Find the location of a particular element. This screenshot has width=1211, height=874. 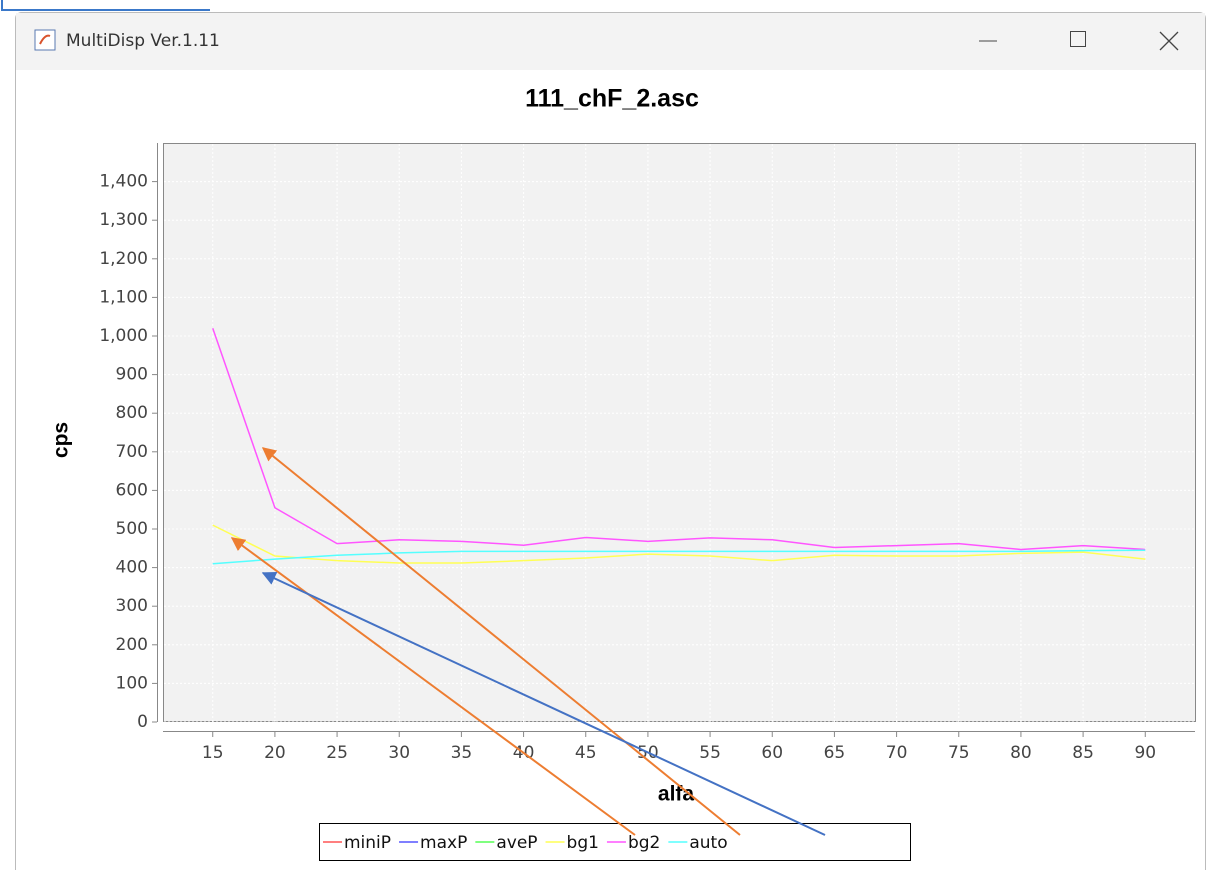

y-tick-label: 1,400 is located at coordinates (123, 182).